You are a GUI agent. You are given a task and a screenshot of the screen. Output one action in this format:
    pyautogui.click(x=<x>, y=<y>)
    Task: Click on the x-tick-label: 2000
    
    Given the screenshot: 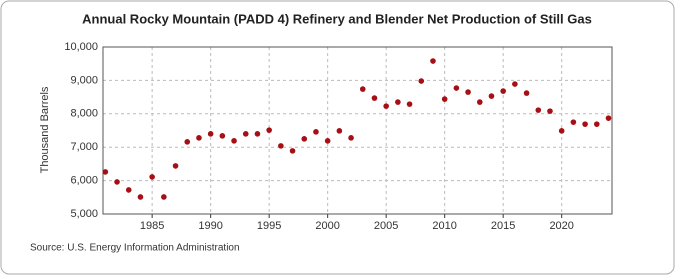 What is the action you would take?
    pyautogui.click(x=327, y=226)
    